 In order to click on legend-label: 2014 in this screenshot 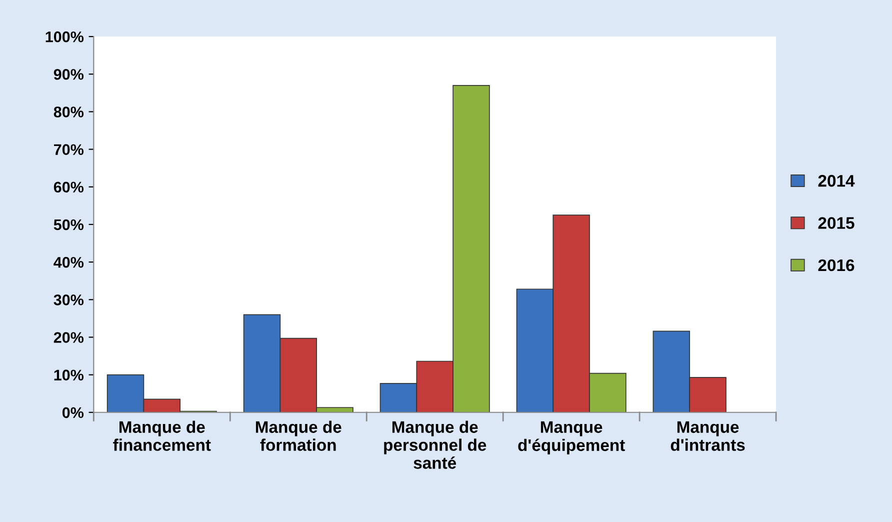, I will do `click(836, 180)`.